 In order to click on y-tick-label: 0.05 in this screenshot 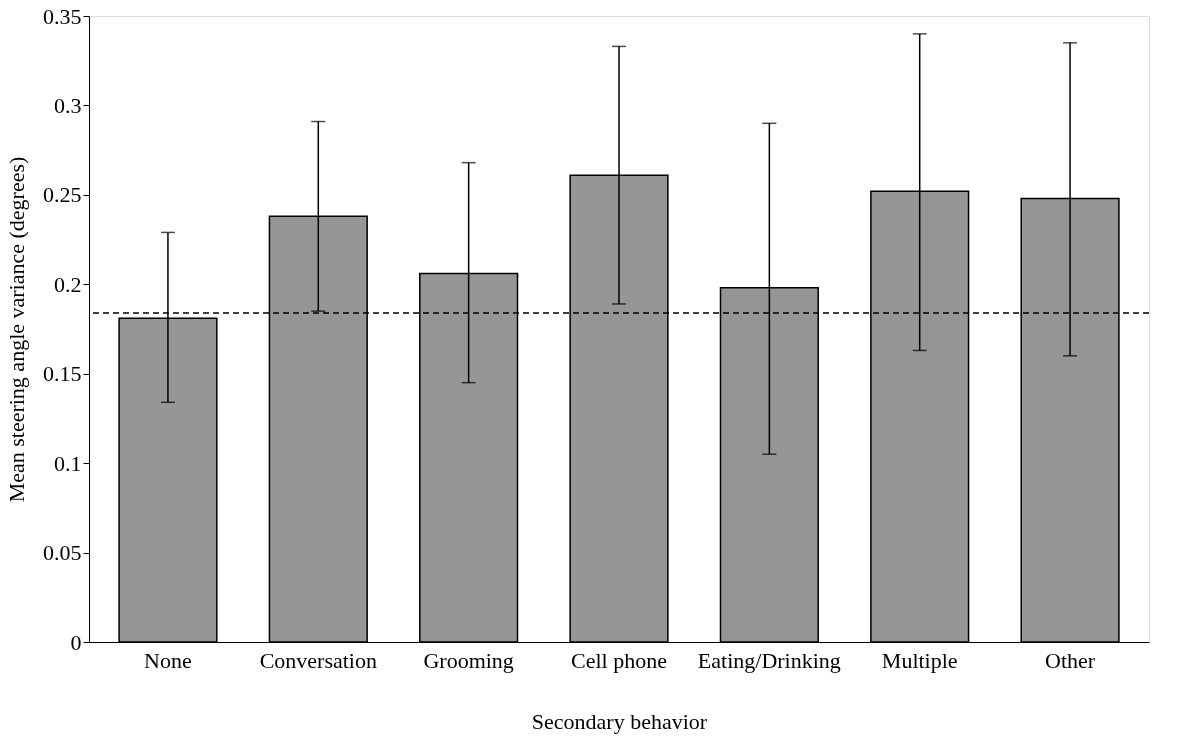, I will do `click(62, 553)`.